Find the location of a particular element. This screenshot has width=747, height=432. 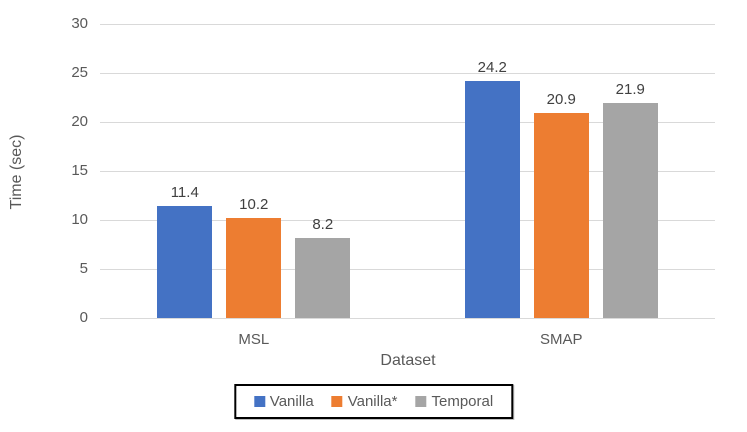

y-tick-label: 5 is located at coordinates (83, 268).